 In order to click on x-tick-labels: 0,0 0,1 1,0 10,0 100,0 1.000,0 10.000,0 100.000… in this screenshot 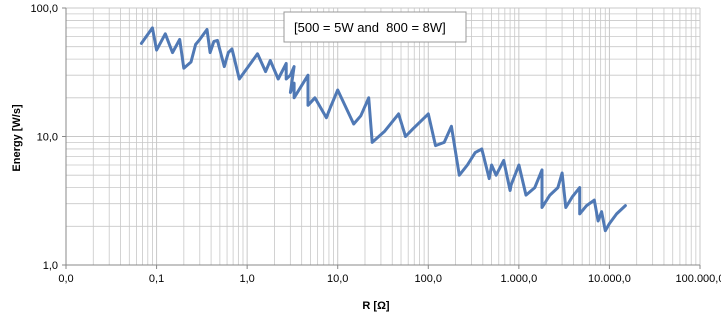, I will do `click(389, 275)`.